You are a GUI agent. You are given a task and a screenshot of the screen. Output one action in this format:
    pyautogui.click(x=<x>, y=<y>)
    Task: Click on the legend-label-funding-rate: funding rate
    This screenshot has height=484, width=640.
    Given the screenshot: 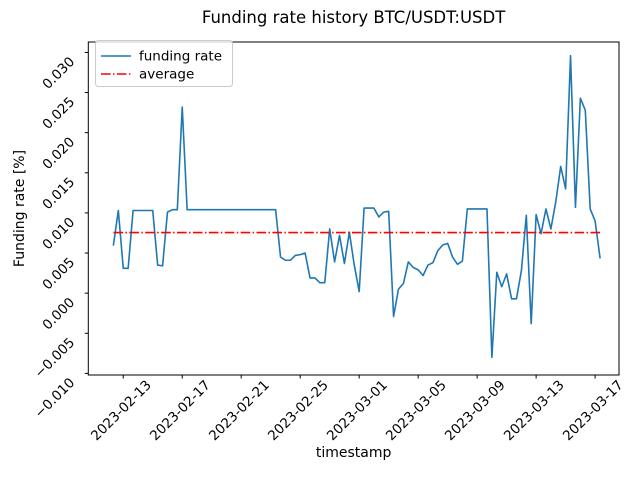 What is the action you would take?
    pyautogui.click(x=180, y=57)
    